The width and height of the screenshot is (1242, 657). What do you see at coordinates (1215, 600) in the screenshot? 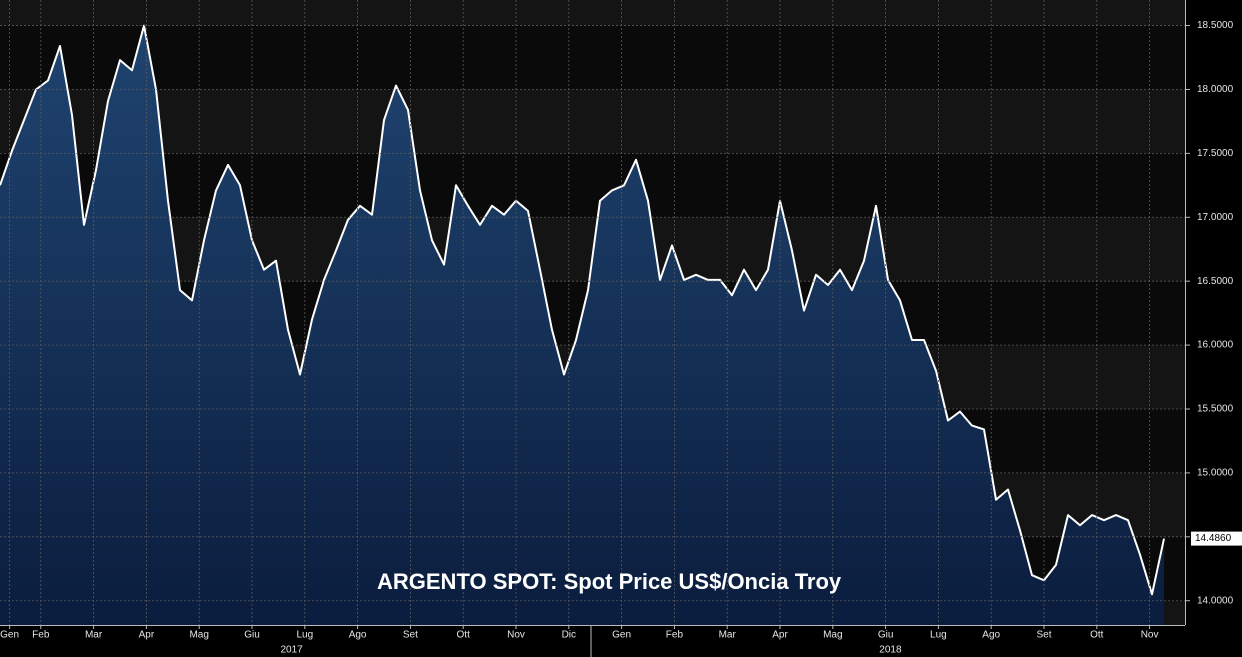
I see `y-tick-label: 14.0000` at bounding box center [1215, 600].